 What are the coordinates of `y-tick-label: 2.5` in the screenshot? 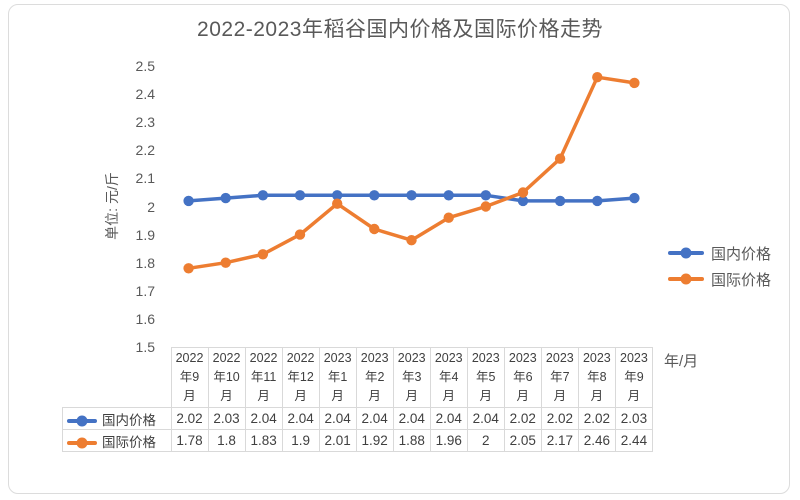 It's located at (145, 66).